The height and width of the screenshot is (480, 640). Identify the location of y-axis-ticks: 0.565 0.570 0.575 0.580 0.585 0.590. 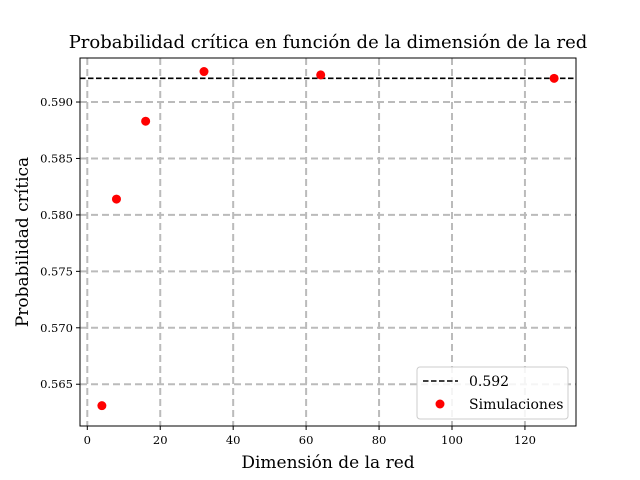
(60, 243).